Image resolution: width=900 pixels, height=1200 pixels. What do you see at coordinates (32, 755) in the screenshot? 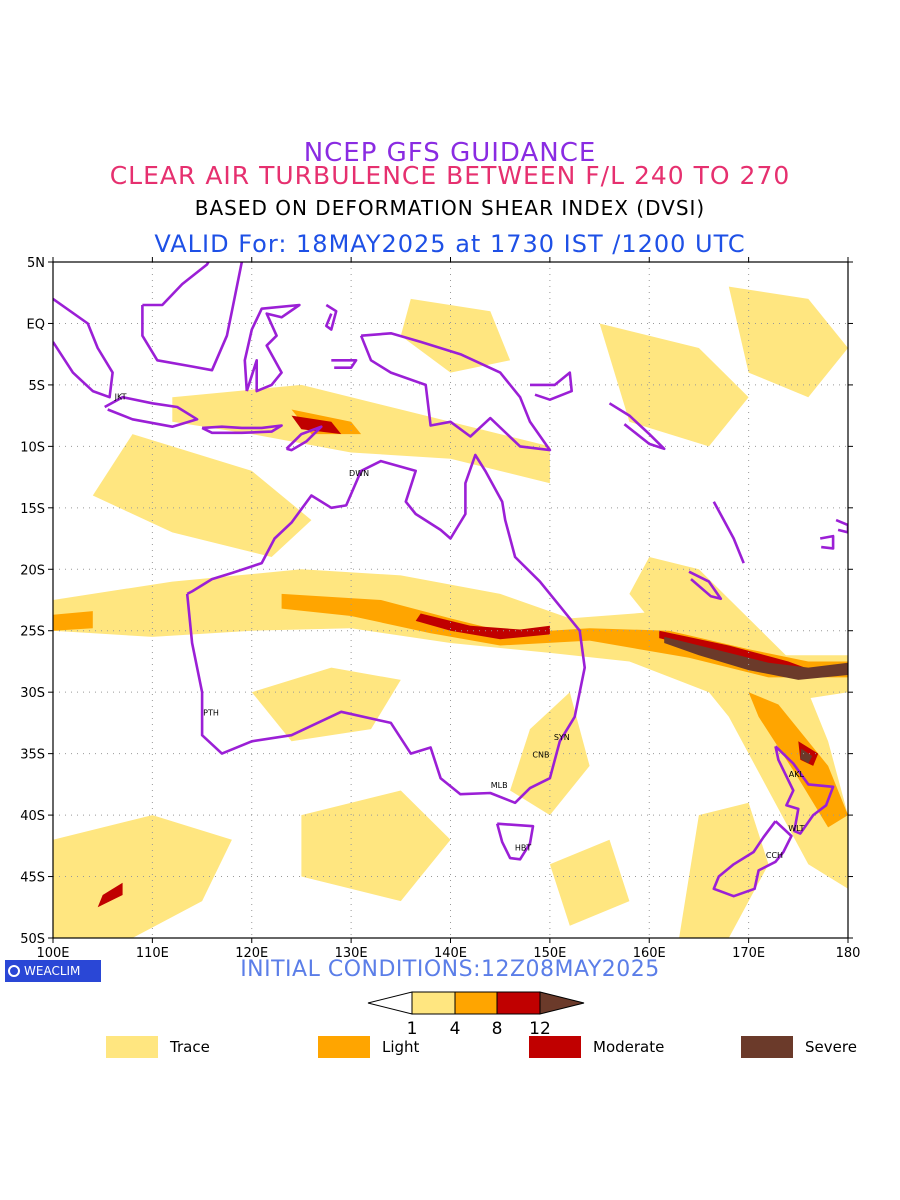
I see `lat-label: 35S` at bounding box center [32, 755].